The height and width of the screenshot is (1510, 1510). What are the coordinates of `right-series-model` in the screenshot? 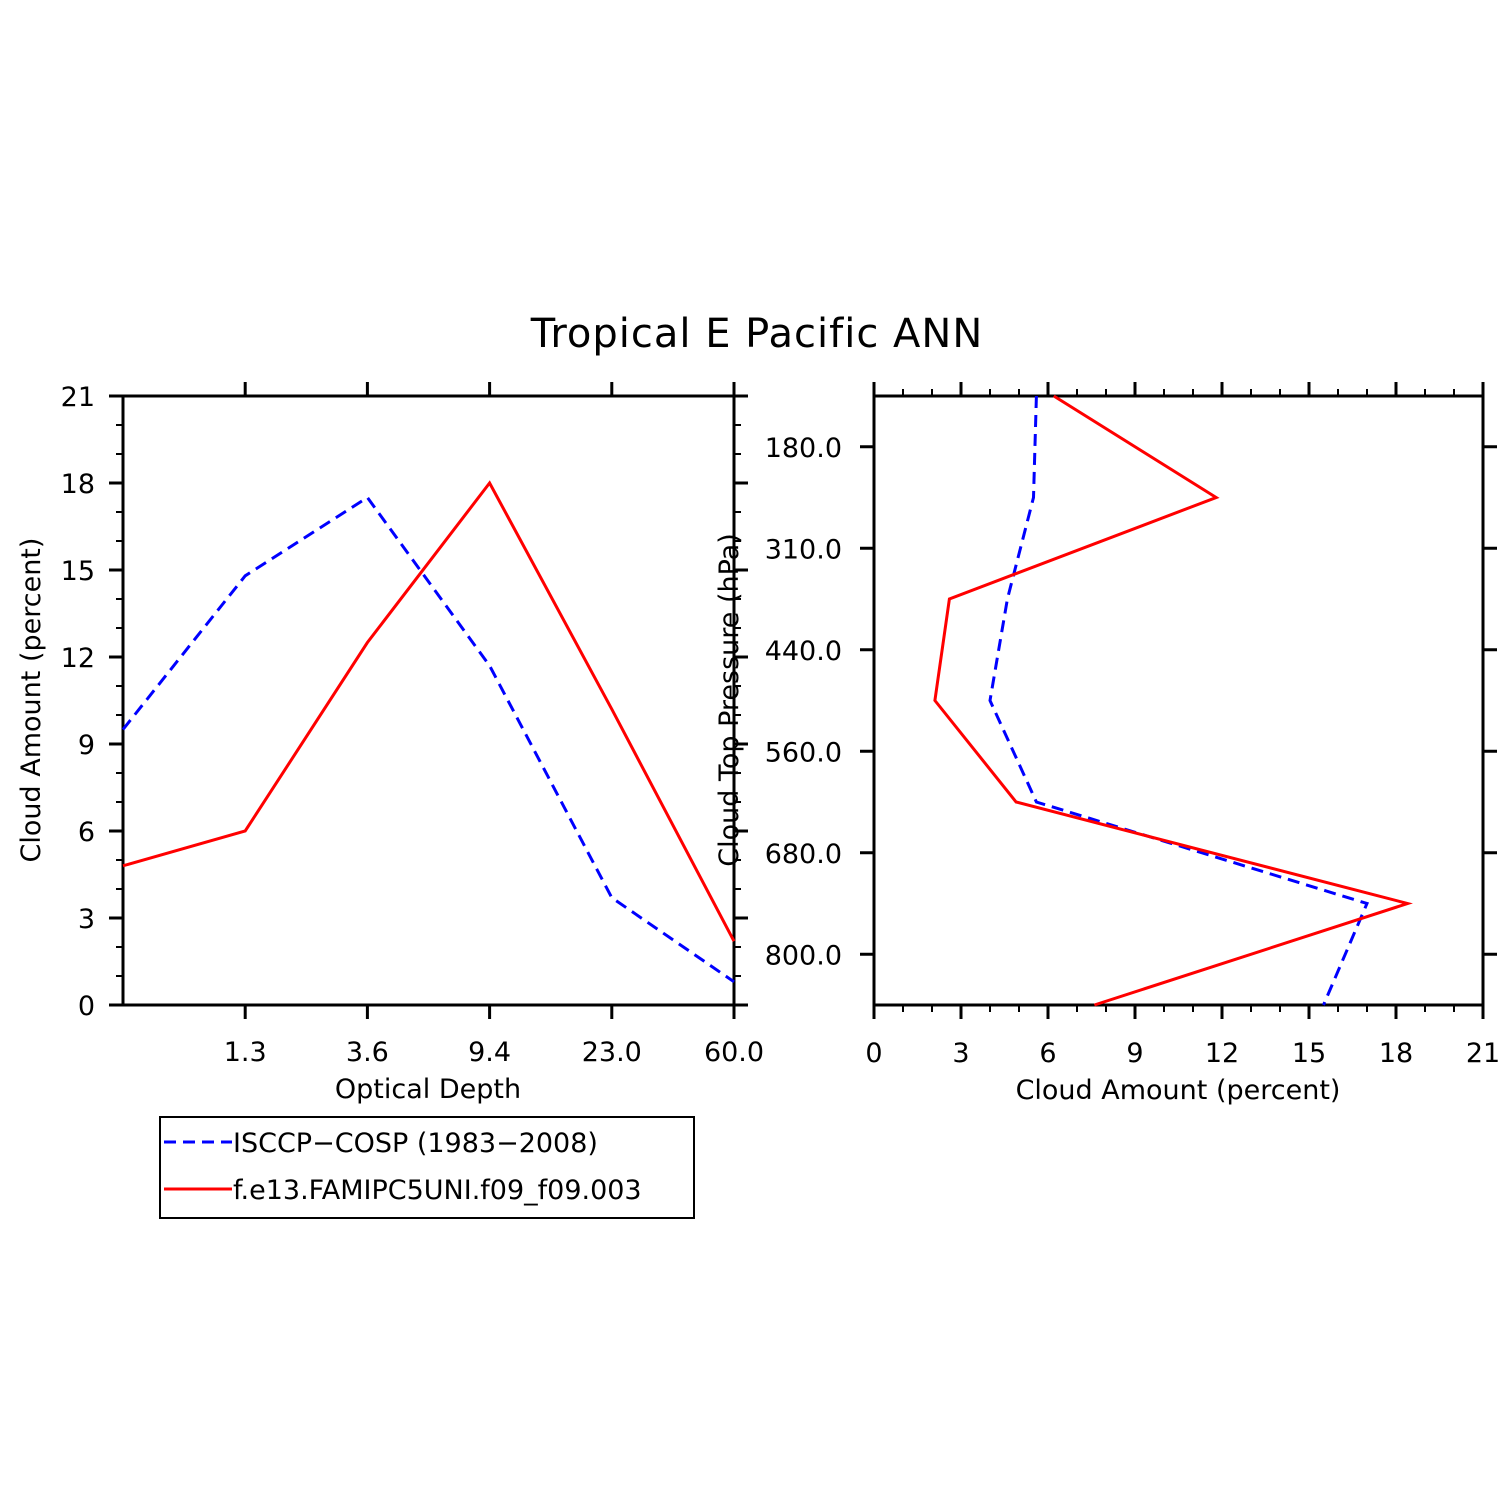 It's located at (1173, 700).